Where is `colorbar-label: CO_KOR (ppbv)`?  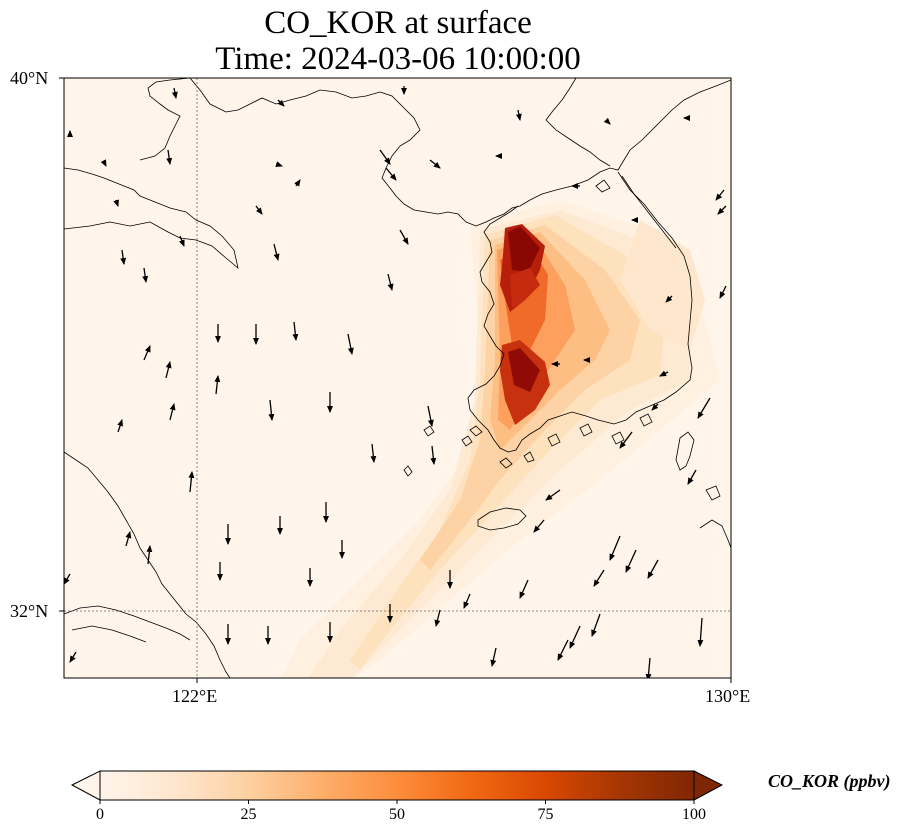 colorbar-label: CO_KOR (ppbv) is located at coordinates (829, 781).